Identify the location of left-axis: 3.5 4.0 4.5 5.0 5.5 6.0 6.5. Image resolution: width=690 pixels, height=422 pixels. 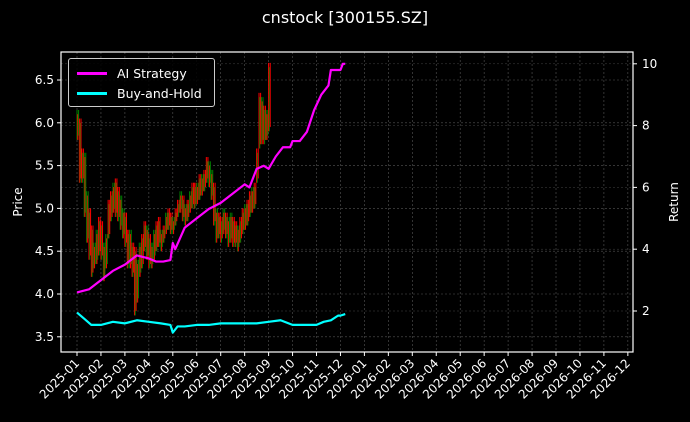
(48, 208).